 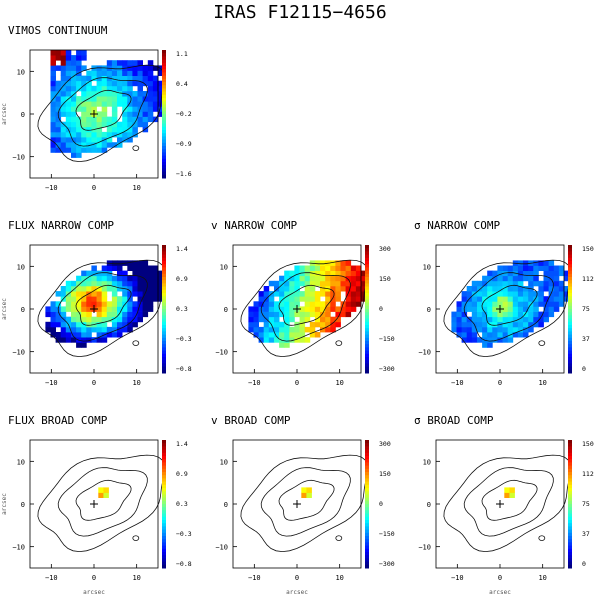 I want to click on x-tick-label: −10, so click(x=51, y=578).